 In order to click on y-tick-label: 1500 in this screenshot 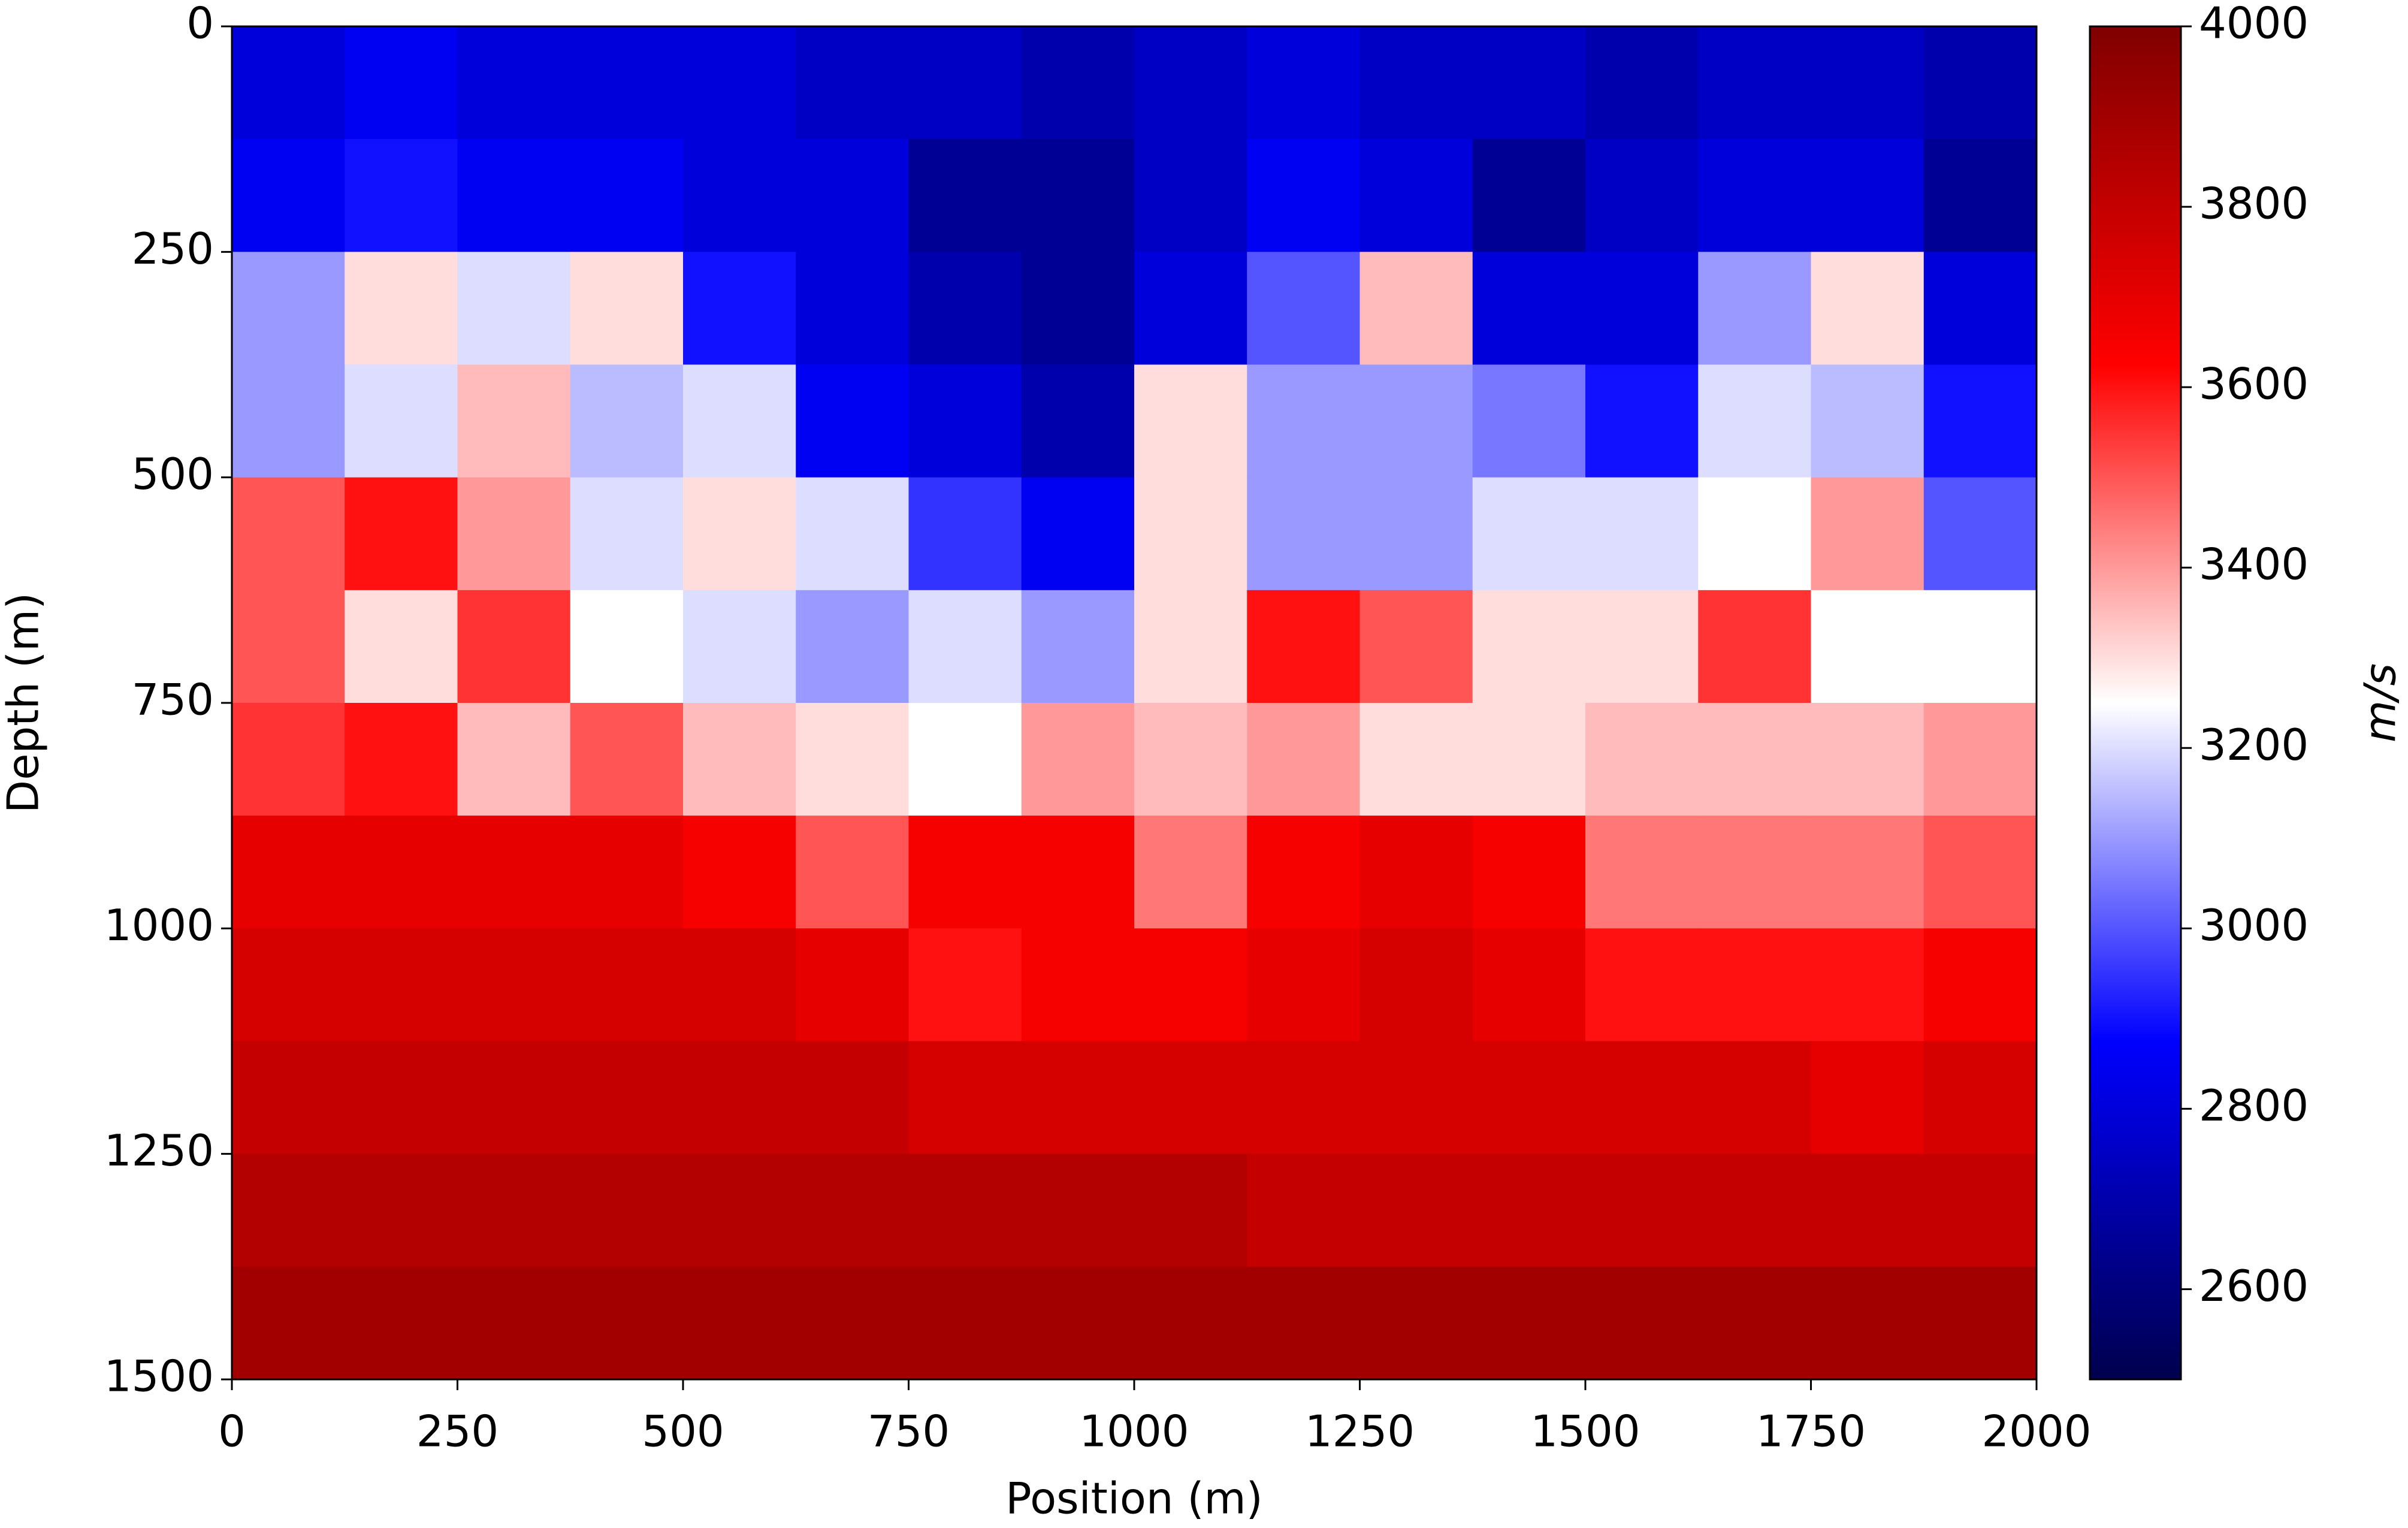, I will do `click(159, 1376)`.